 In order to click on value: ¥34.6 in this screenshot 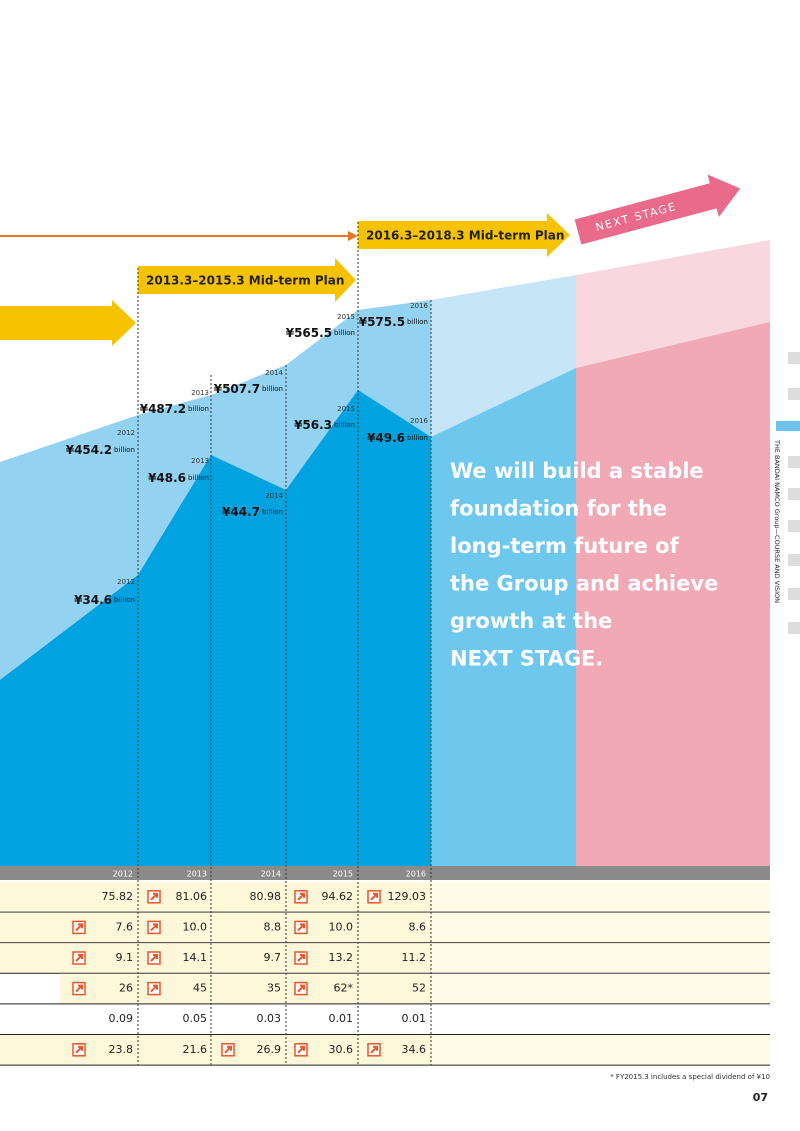, I will do `click(93, 600)`.